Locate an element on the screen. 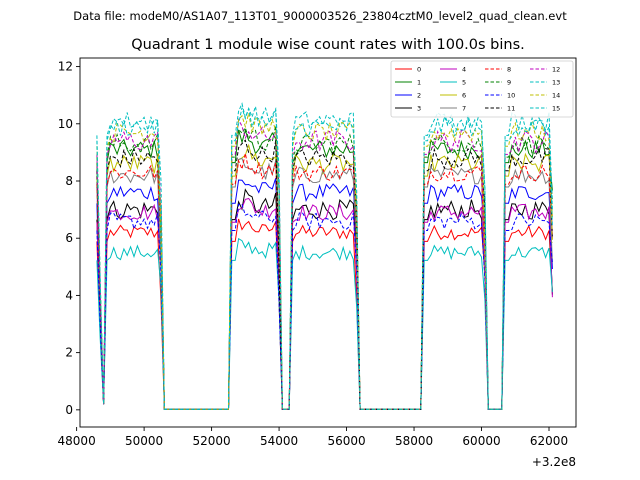 Image resolution: width=640 pixels, height=480 pixels. y-tick-label: 10 is located at coordinates (65, 124).